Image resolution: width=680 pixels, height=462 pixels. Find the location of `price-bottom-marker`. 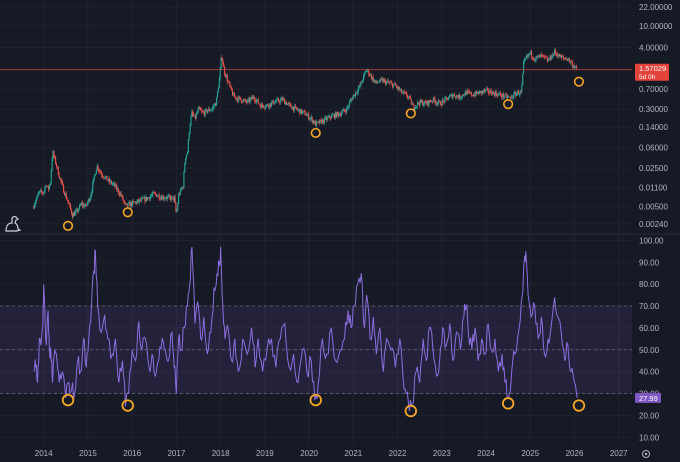

price-bottom-marker is located at coordinates (127, 212).